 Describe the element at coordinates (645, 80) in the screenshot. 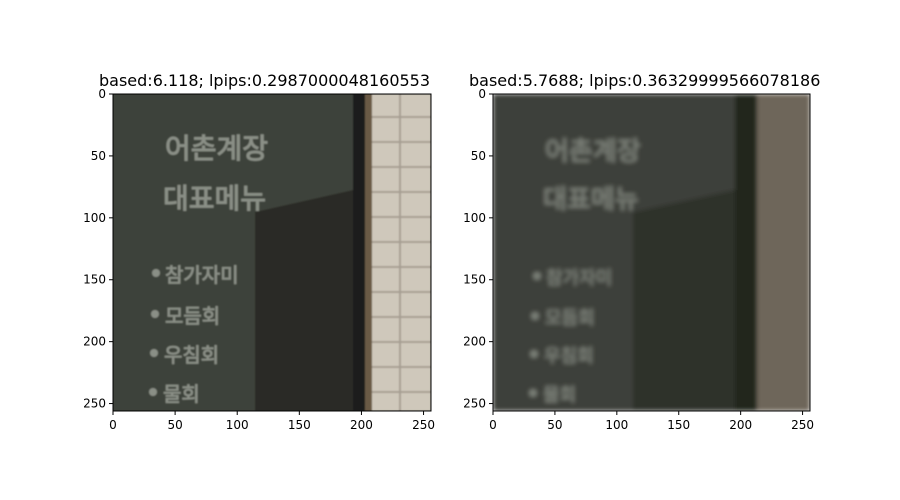

I see `panel-2-title: based:5.7688; lpips:0.36329999566078186` at that location.